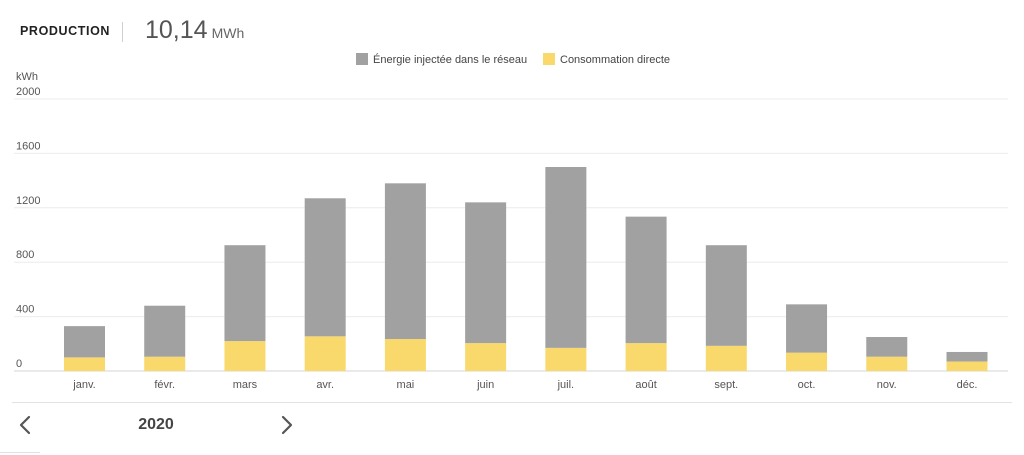 Image resolution: width=1024 pixels, height=455 pixels. Describe the element at coordinates (406, 385) in the screenshot. I see `x-tick-label: mai` at that location.